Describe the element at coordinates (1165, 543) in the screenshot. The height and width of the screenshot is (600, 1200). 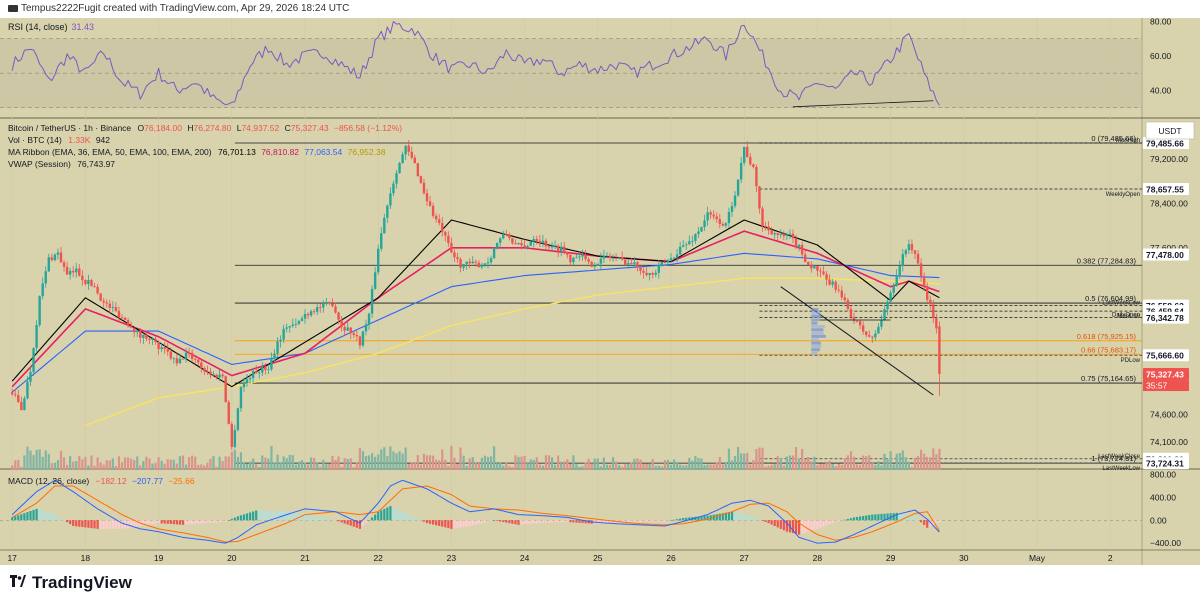
I see `macd-tick-label: −400.00` at that location.